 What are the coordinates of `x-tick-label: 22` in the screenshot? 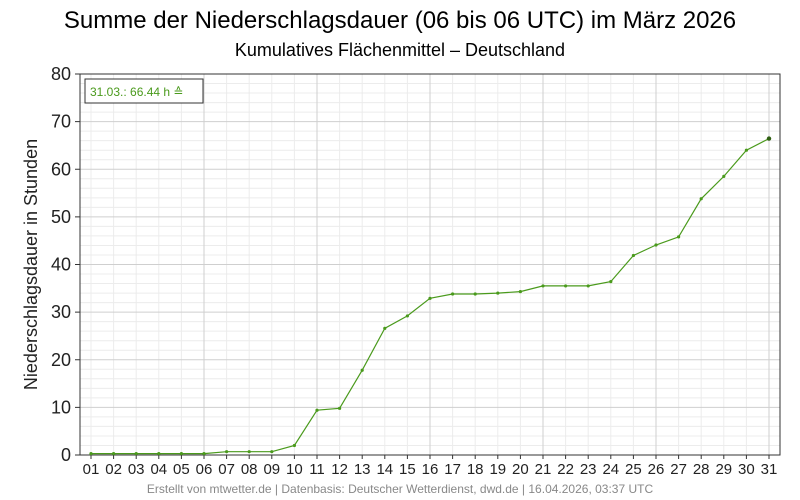 It's located at (565, 469).